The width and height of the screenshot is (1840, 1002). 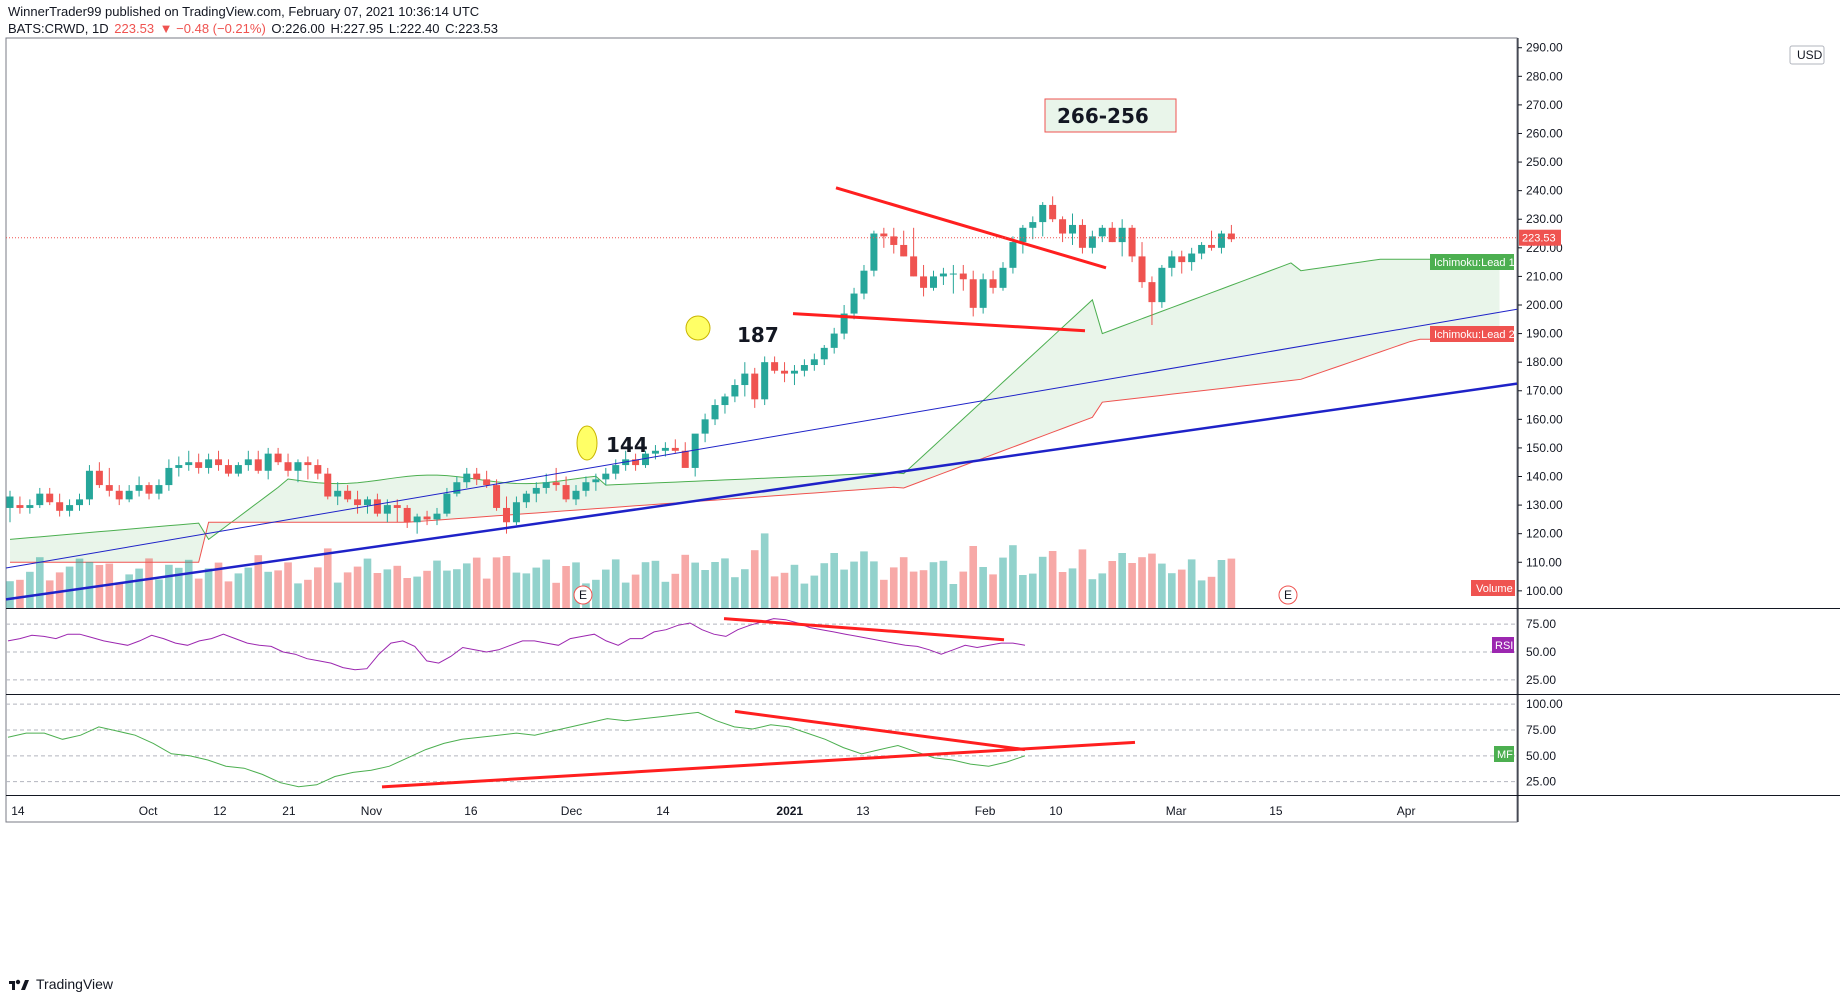 I want to click on price-tick-label: 170.00, so click(x=1544, y=391).